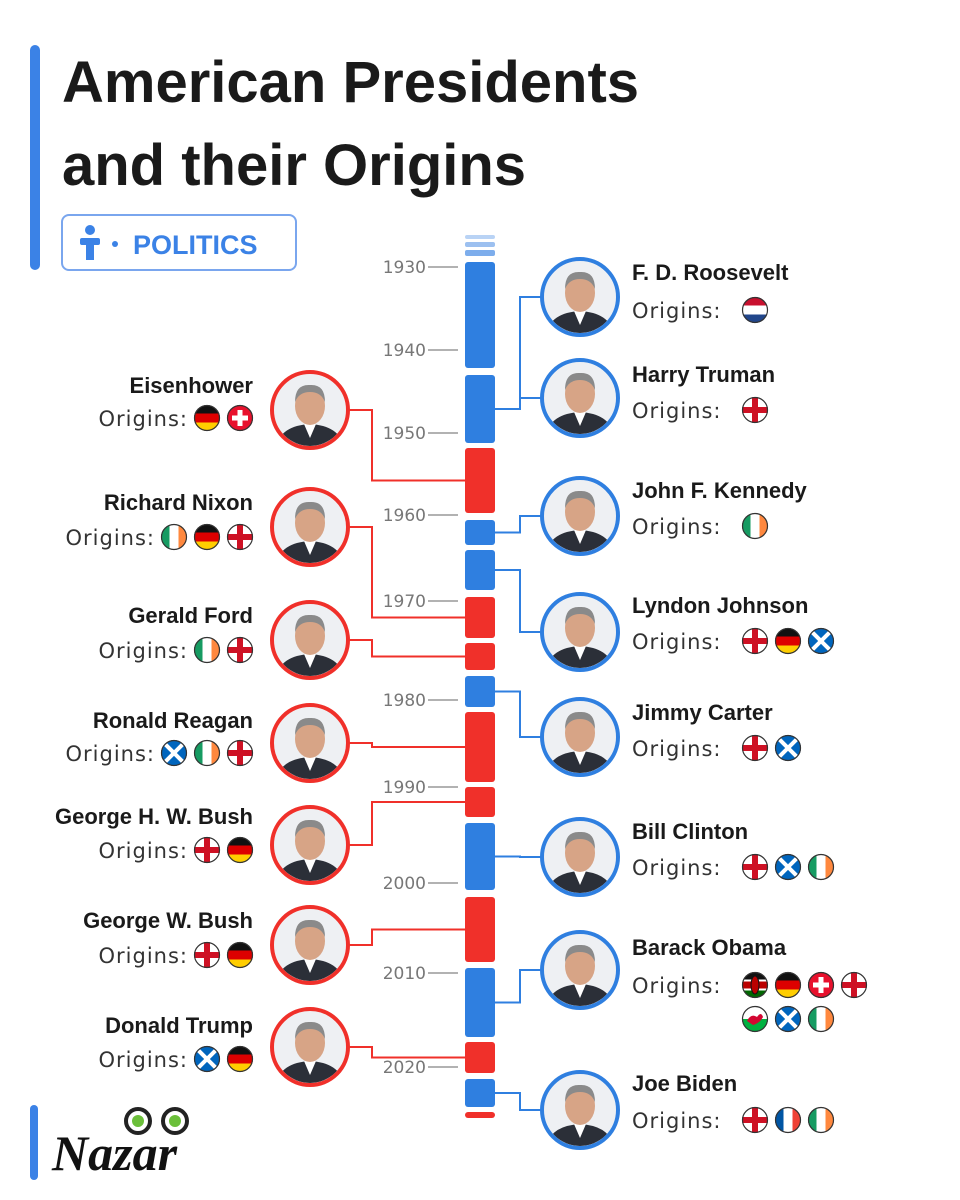 This screenshot has width=960, height=1200. I want to click on tag-box, so click(179, 242).